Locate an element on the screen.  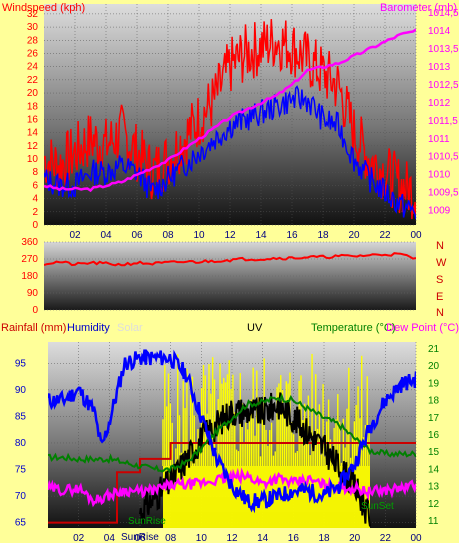
baro-y-tick: 1010,5 is located at coordinates (443, 157).